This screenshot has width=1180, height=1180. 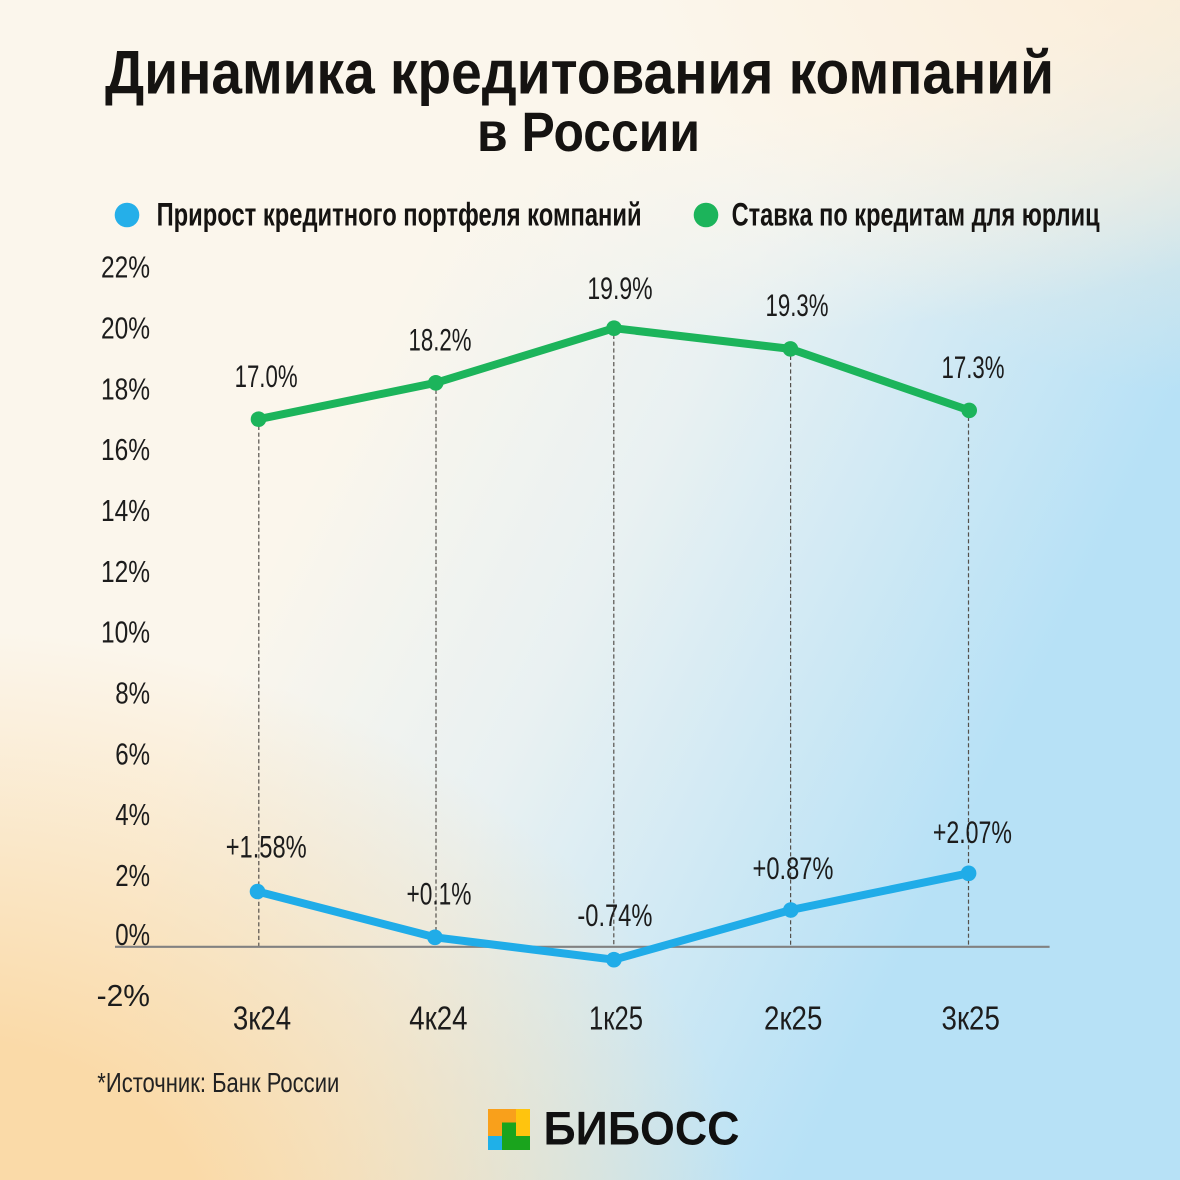 I want to click on svg-text: 2%, so click(x=132, y=876).